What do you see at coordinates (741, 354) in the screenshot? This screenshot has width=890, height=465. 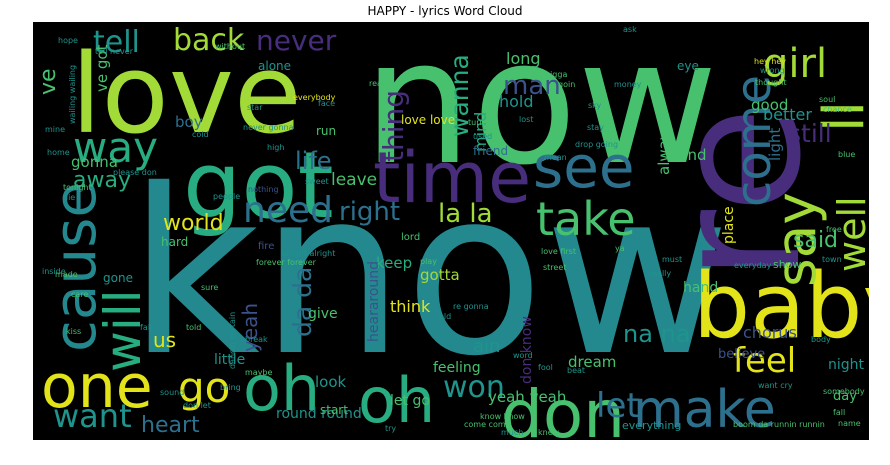 I see `word-believe: believe` at bounding box center [741, 354].